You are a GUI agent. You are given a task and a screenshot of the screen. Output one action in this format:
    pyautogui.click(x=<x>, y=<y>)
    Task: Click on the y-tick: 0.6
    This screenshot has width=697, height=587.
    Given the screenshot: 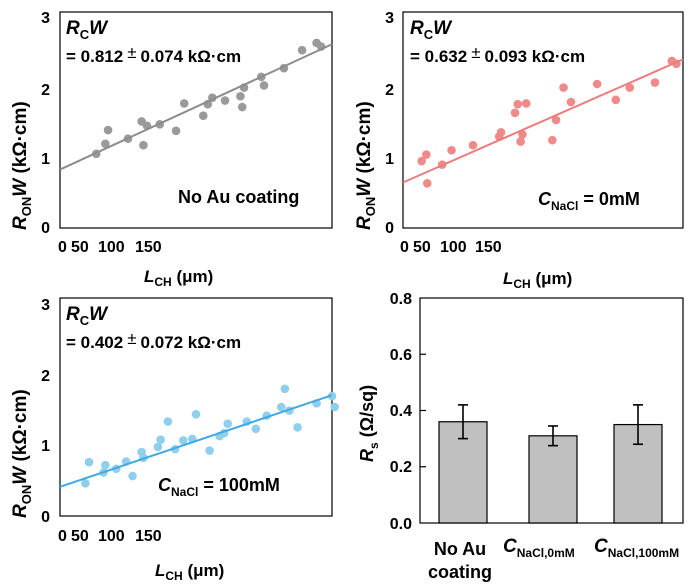 What is the action you would take?
    pyautogui.click(x=401, y=355)
    